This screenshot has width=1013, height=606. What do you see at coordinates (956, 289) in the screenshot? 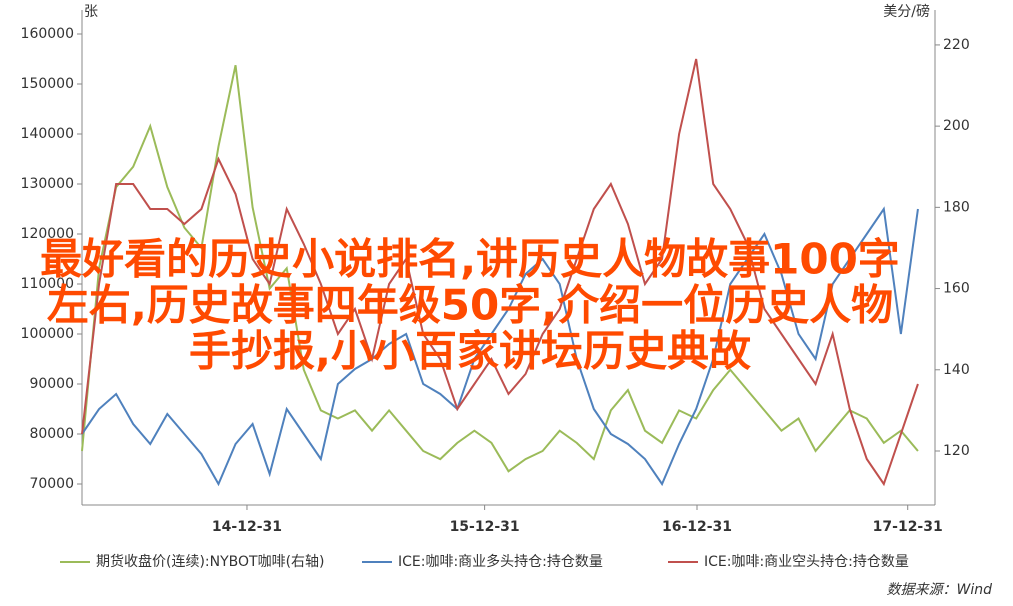
I see `y2-tick-label: 160` at bounding box center [956, 289].